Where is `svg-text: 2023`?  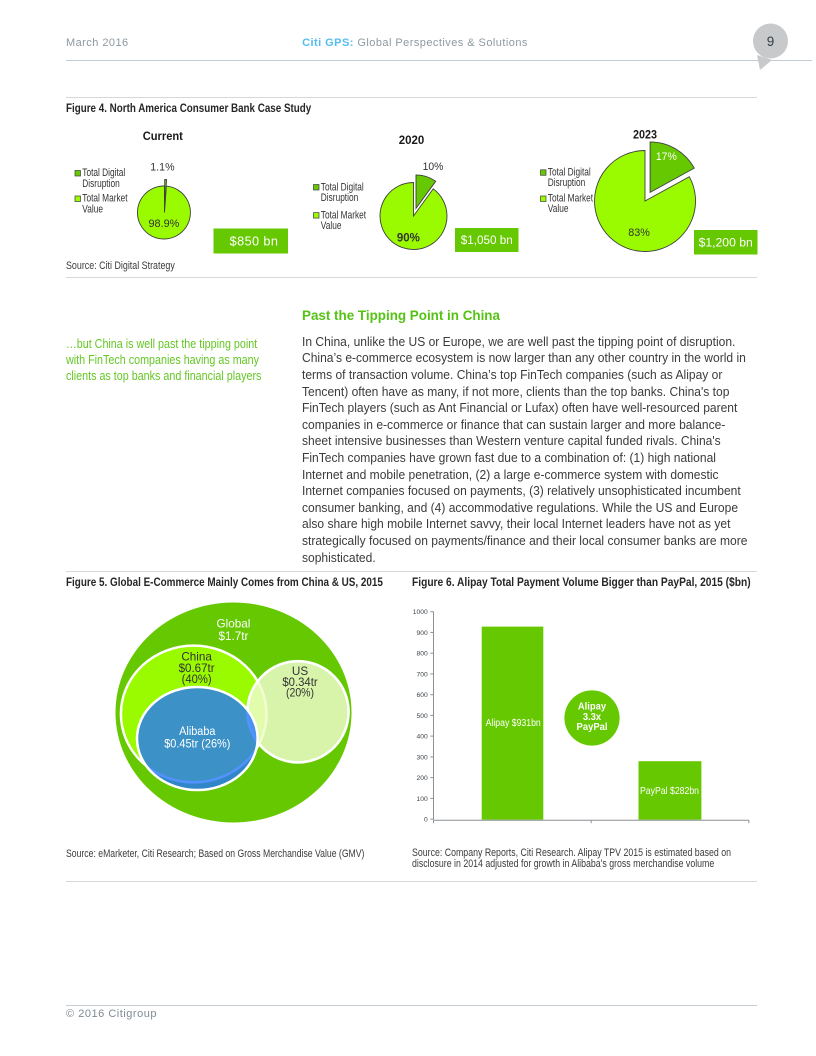
svg-text: 2023 is located at coordinates (645, 135).